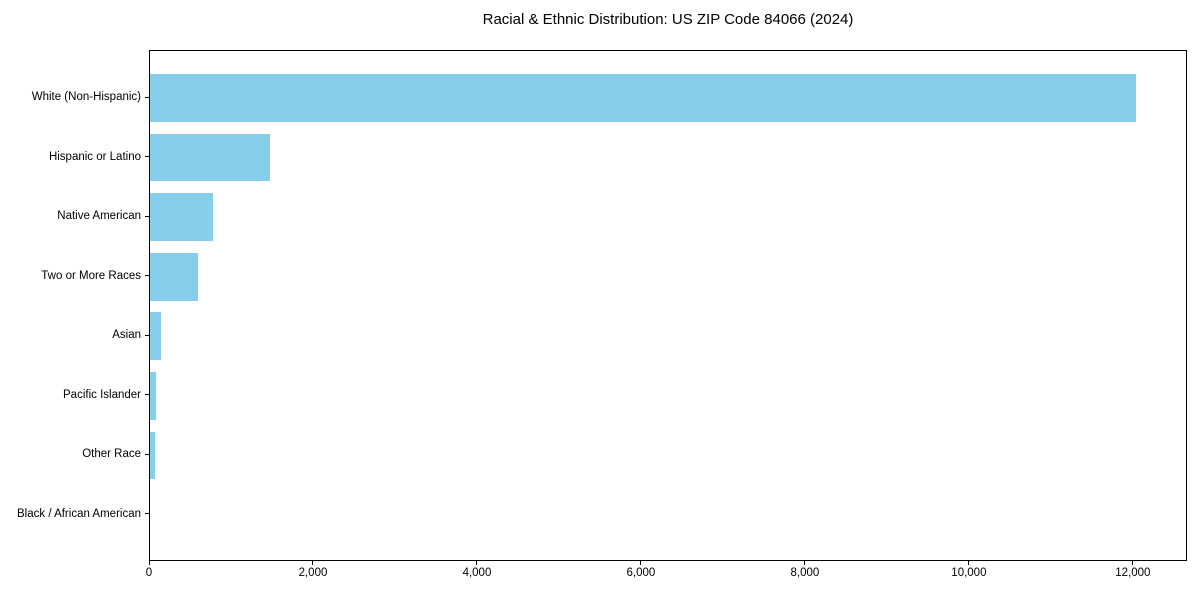  Describe the element at coordinates (102, 394) in the screenshot. I see `y-axis-label-pacific-islander: Pacific Islander` at that location.